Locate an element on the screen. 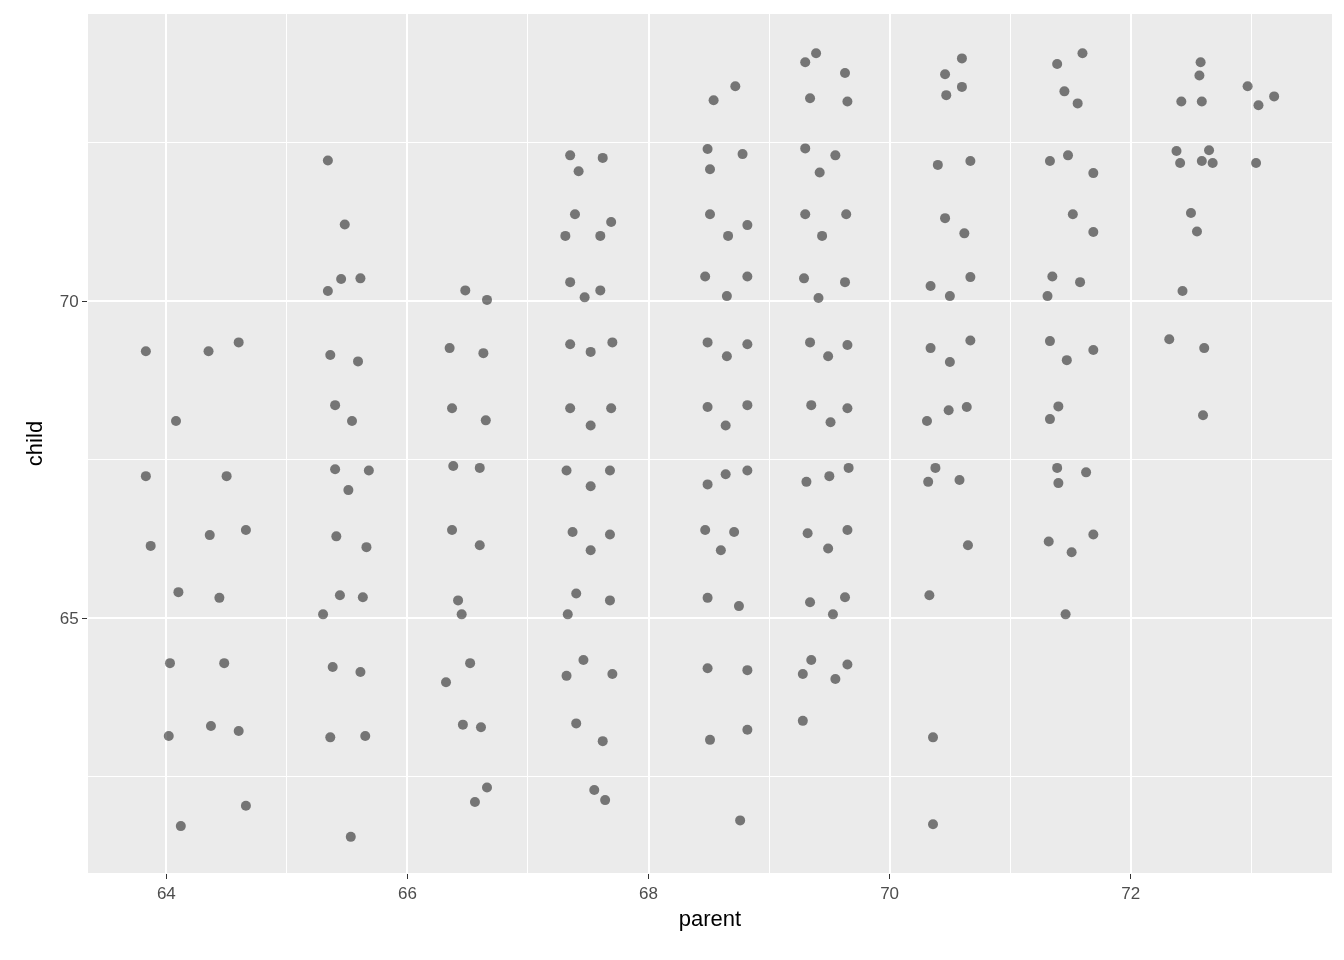  x-axis-title: parent is located at coordinates (710, 919).